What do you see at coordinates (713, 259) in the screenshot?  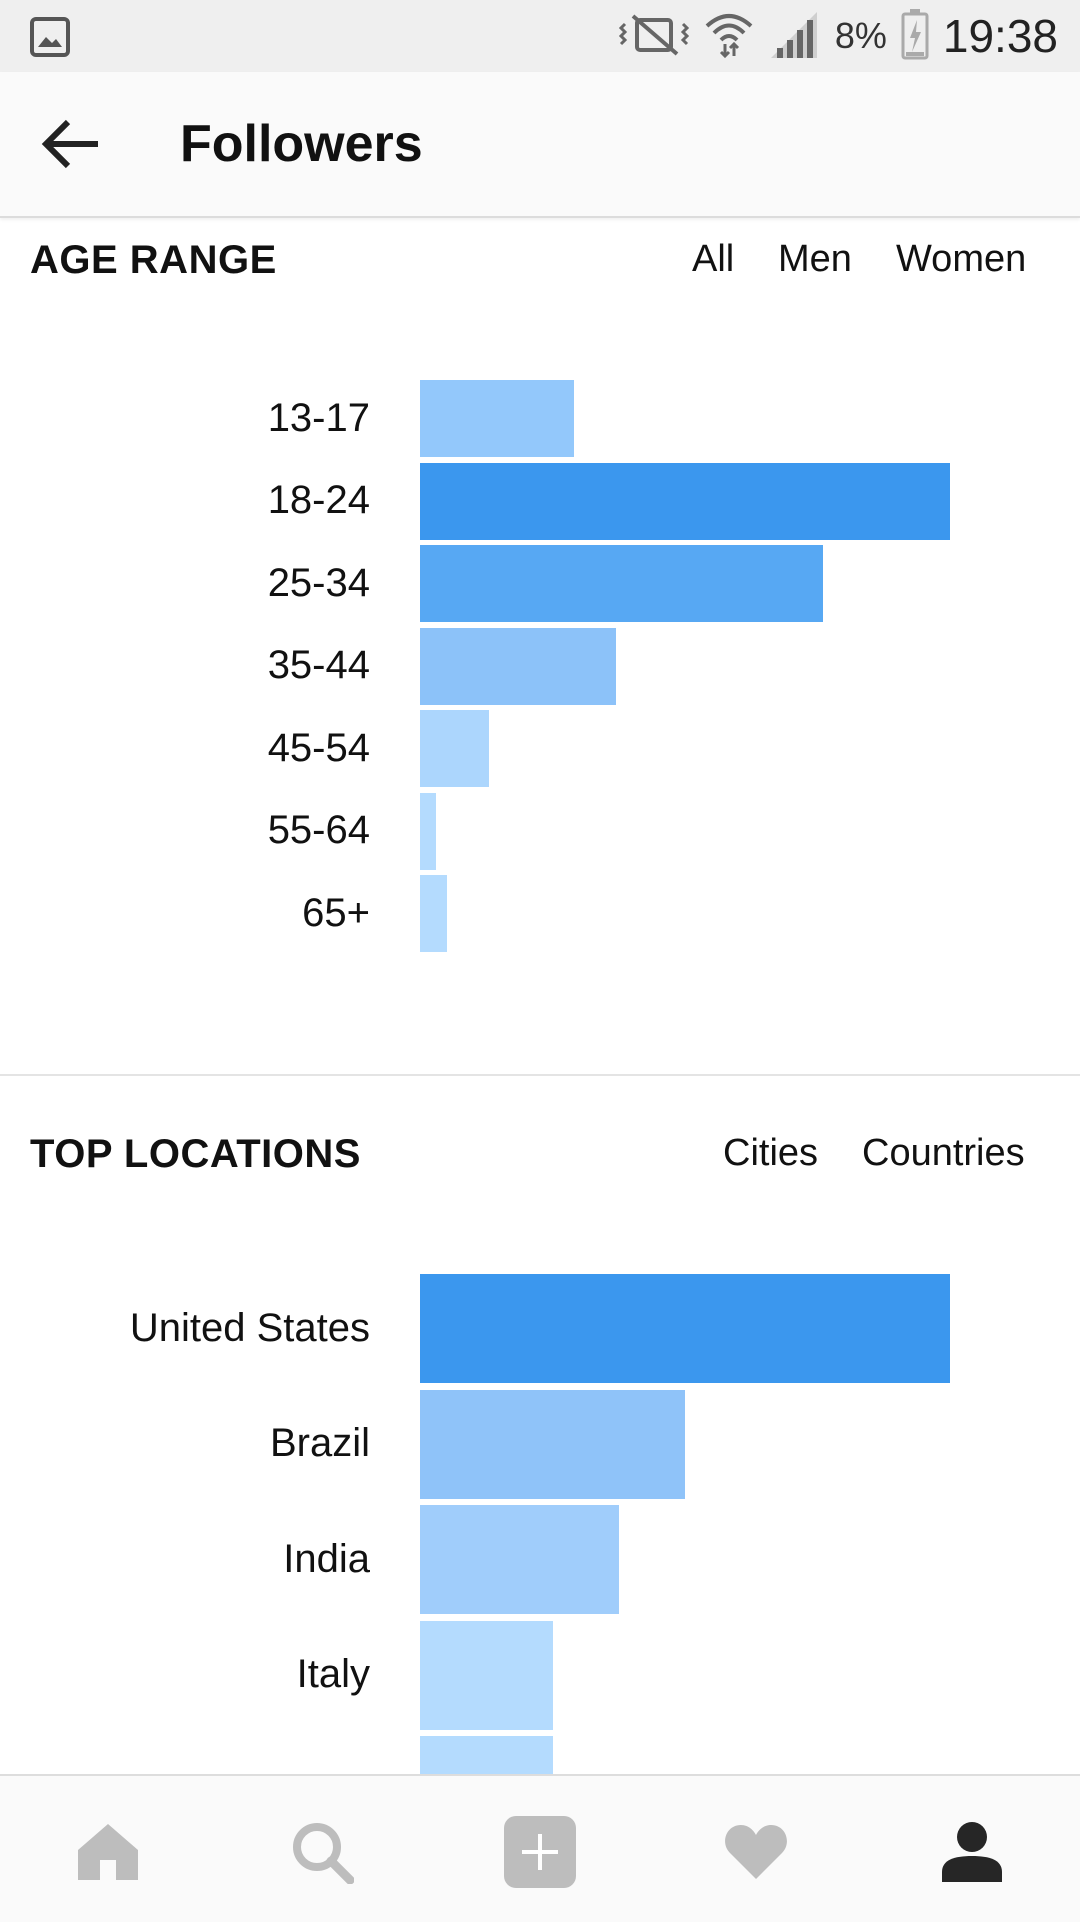 I see `filter-all: All` at bounding box center [713, 259].